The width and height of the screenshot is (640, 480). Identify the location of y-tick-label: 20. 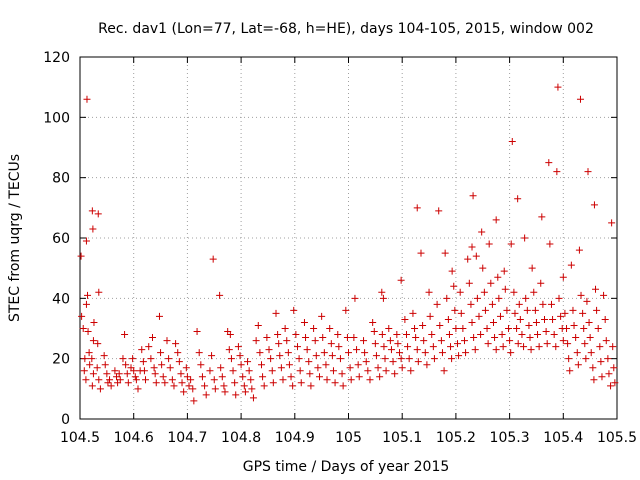
(61, 360).